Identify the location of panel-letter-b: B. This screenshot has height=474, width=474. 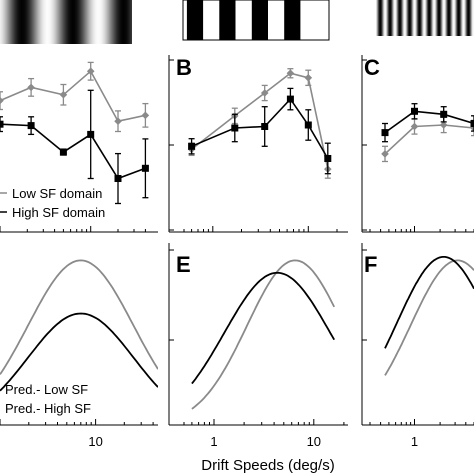
(184, 67).